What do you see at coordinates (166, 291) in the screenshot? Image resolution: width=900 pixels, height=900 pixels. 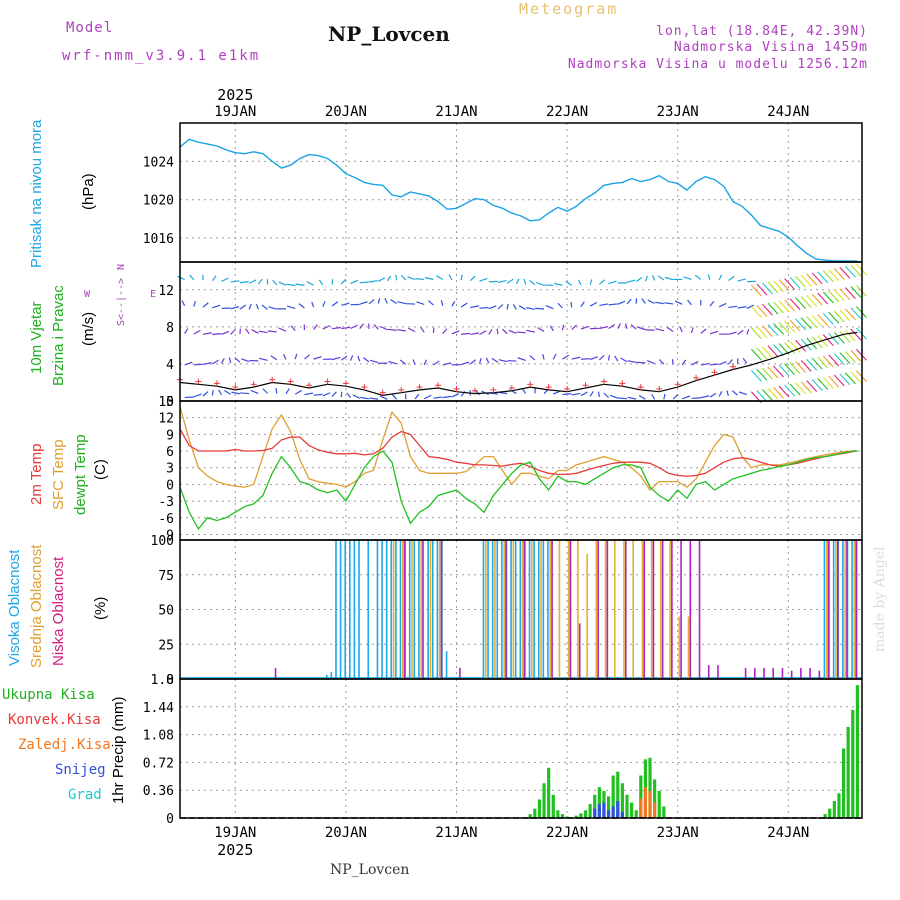 I see `y-tick-label: 12` at bounding box center [166, 291].